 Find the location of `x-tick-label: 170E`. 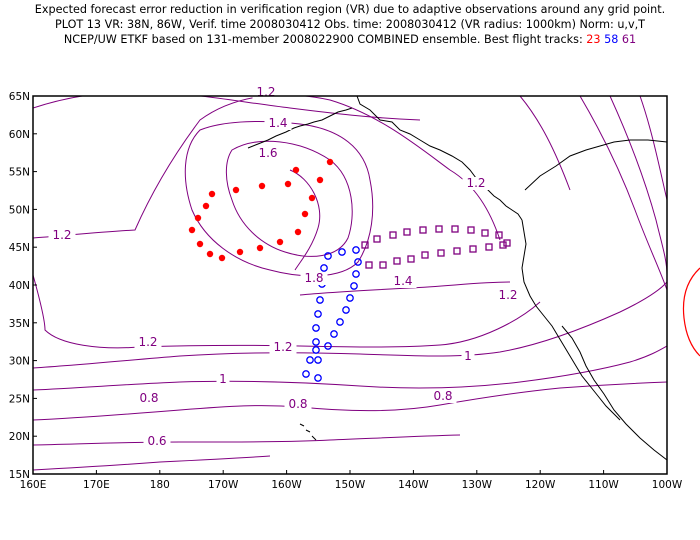

x-tick-label: 170E is located at coordinates (96, 485).